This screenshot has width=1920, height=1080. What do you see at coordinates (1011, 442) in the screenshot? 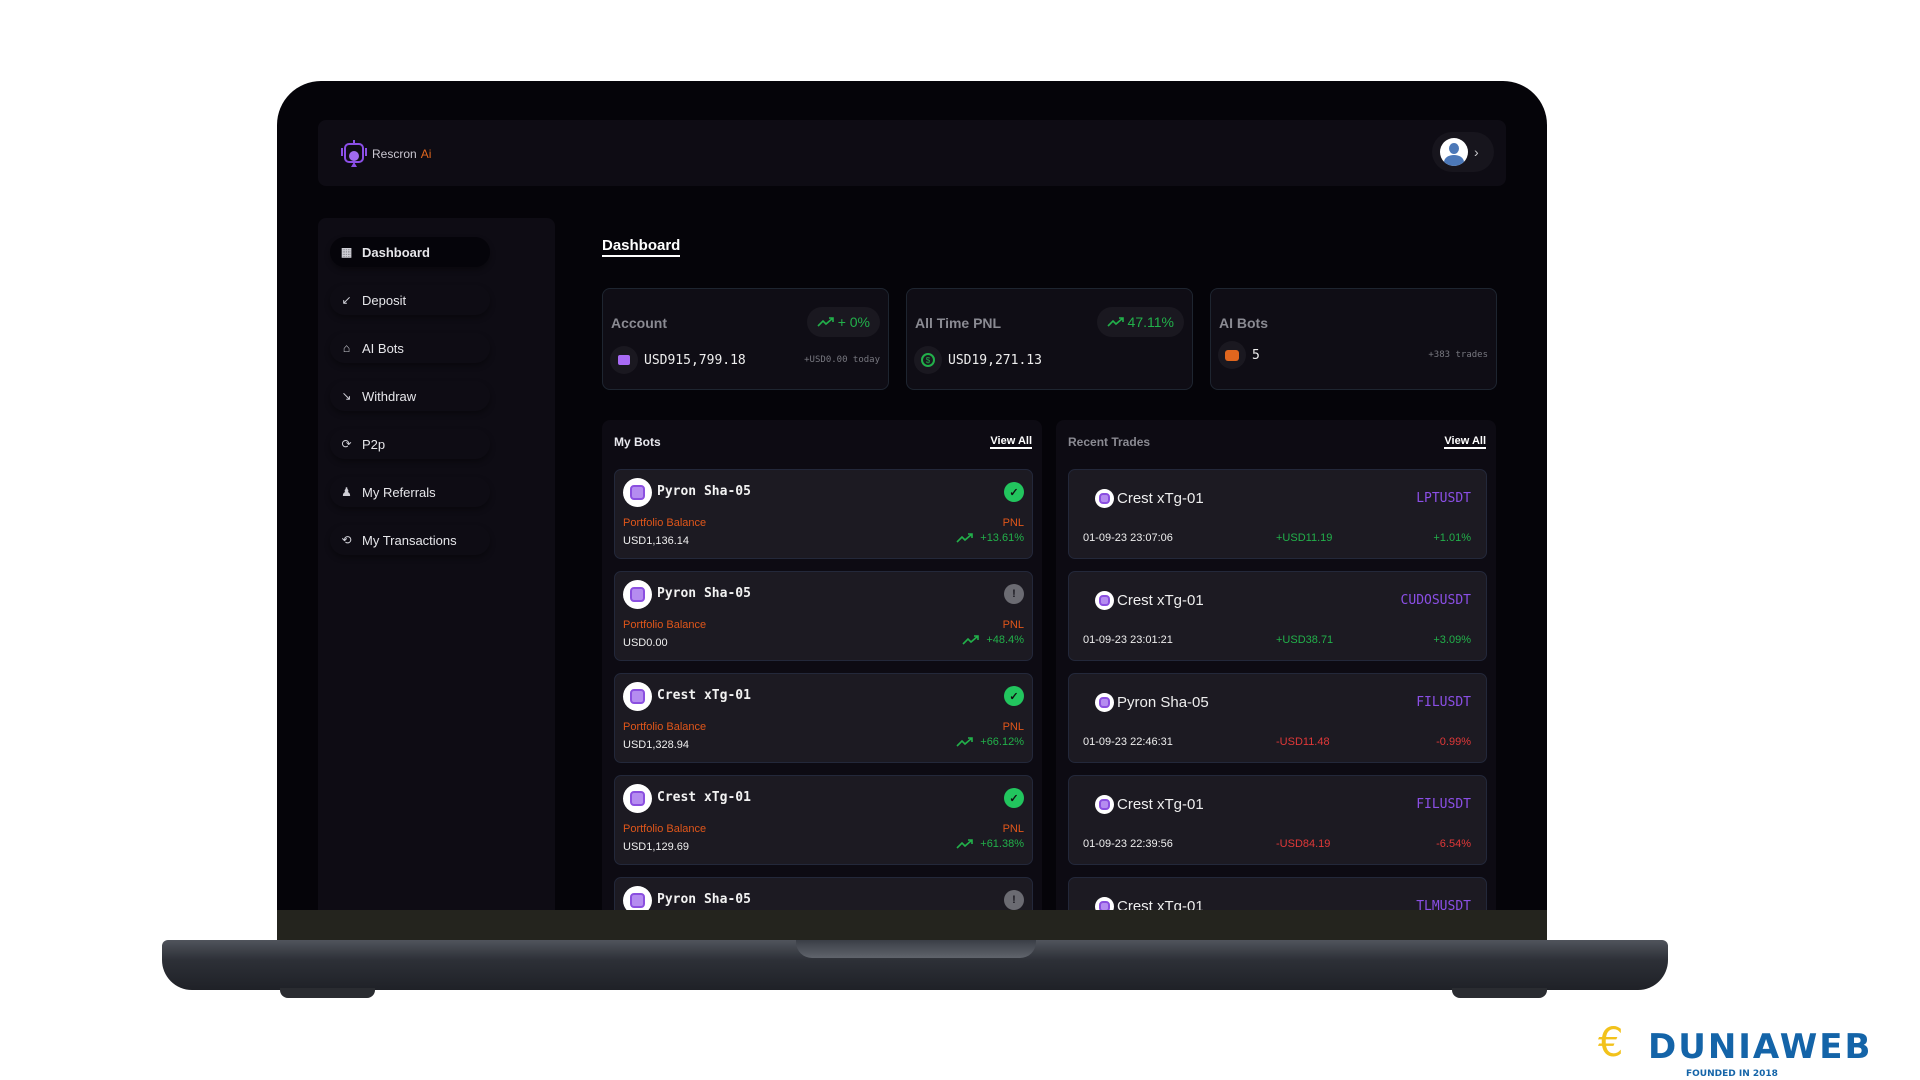
I see `my-bots-view-all-link: View All` at bounding box center [1011, 442].